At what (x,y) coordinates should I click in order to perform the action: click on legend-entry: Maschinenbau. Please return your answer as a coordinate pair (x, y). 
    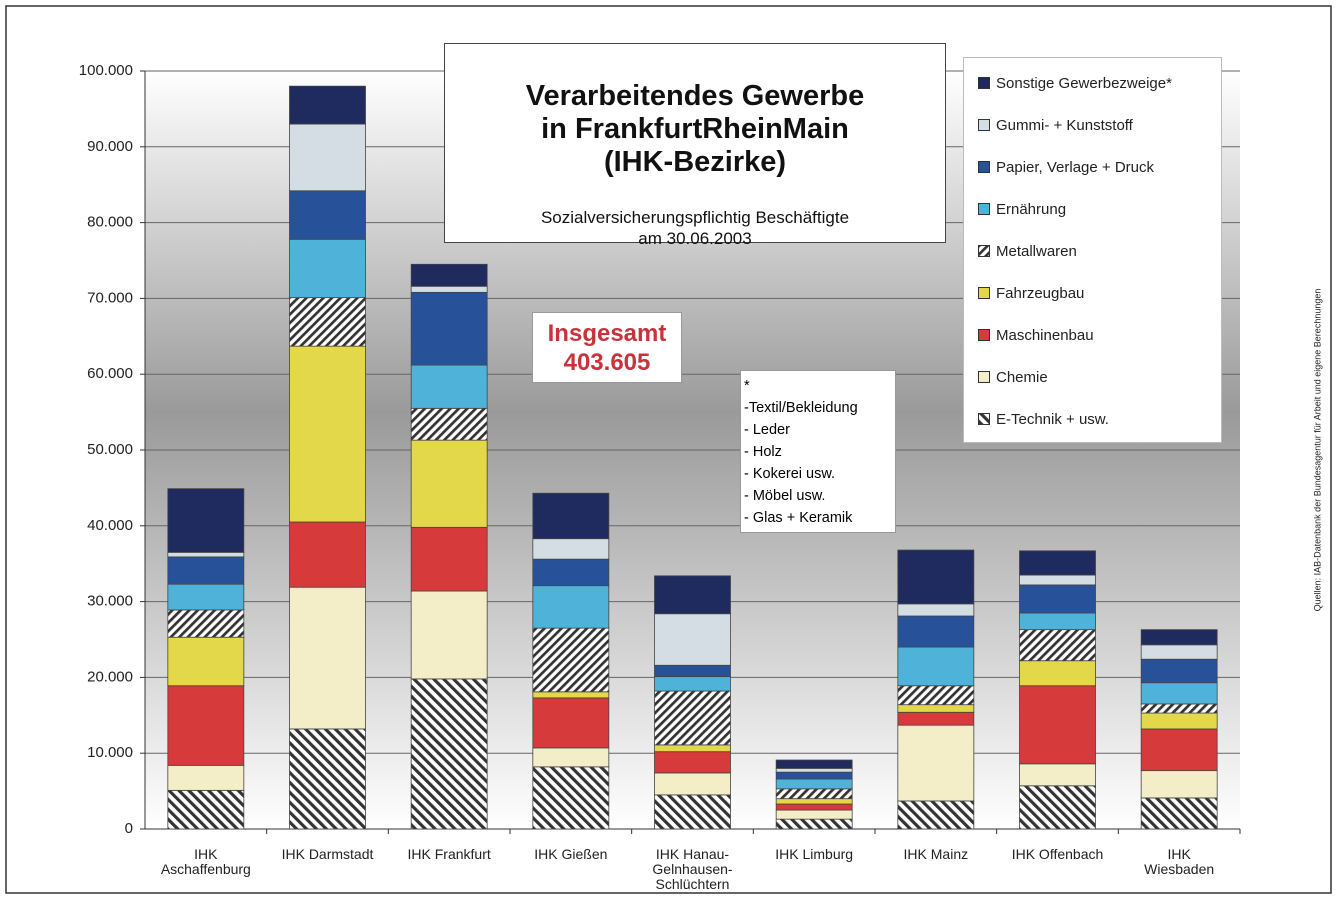
    Looking at the image, I should click on (1099, 335).